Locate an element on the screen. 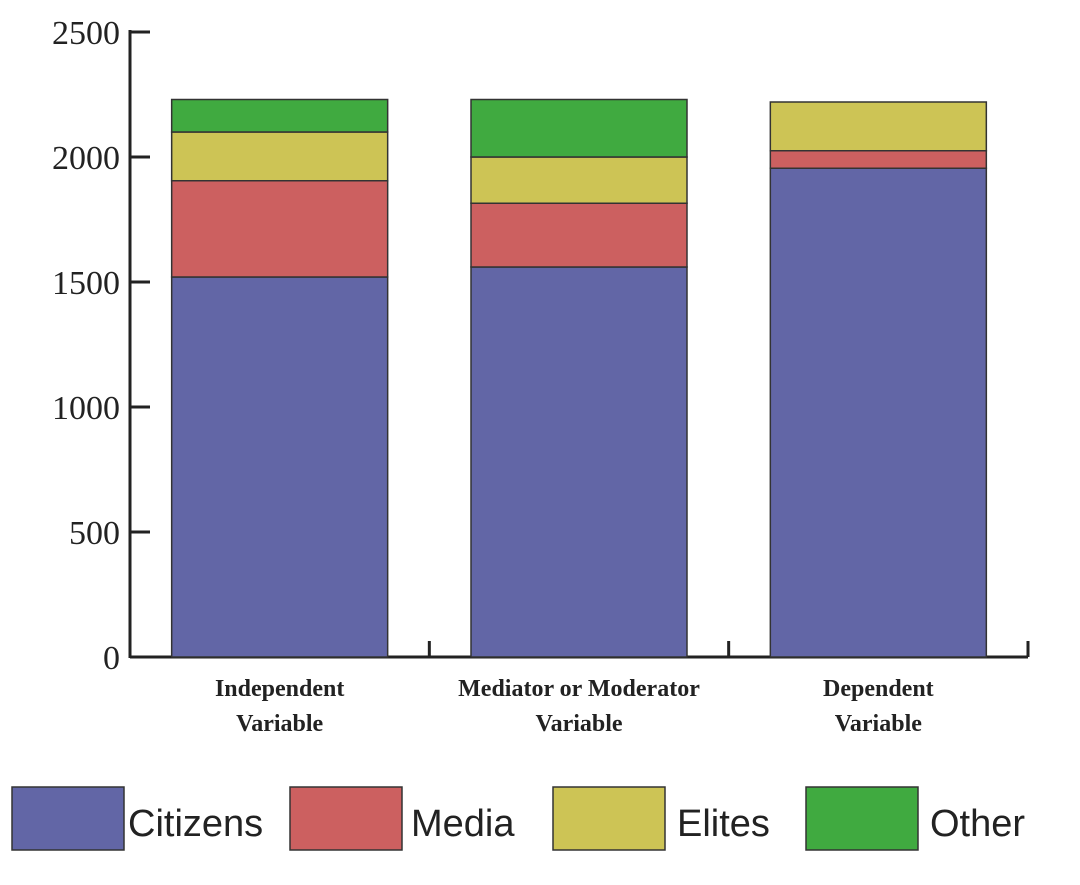  category-label: Mediator or Moderator is located at coordinates (579, 689).